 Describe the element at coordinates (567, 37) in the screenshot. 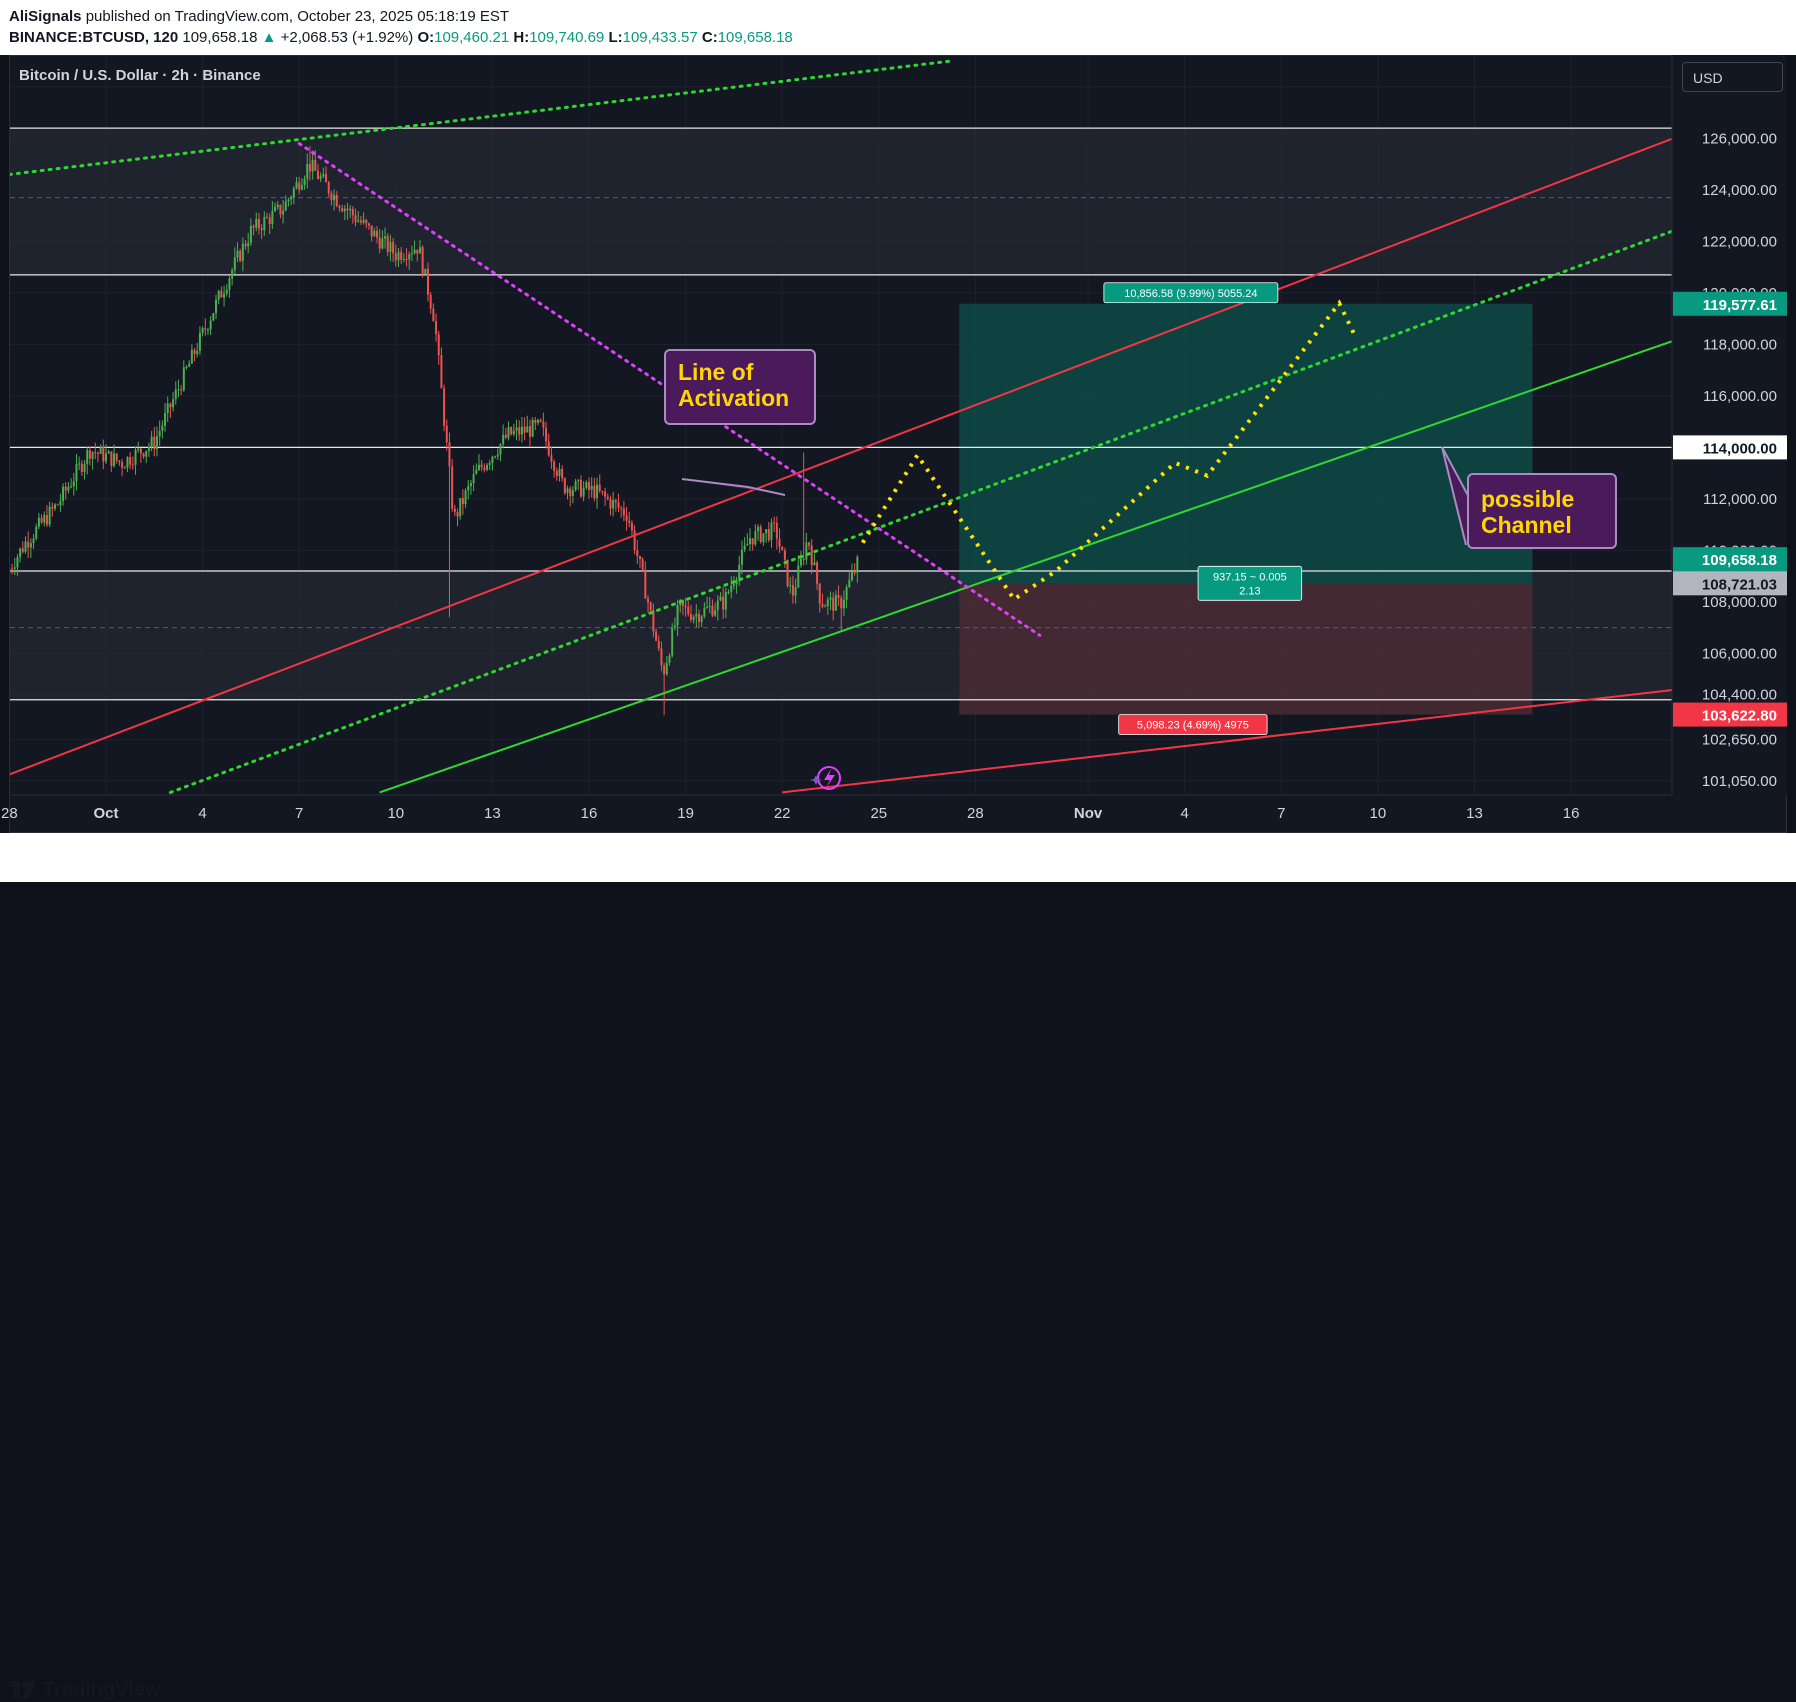

I see `high-value: 109,740.69` at that location.